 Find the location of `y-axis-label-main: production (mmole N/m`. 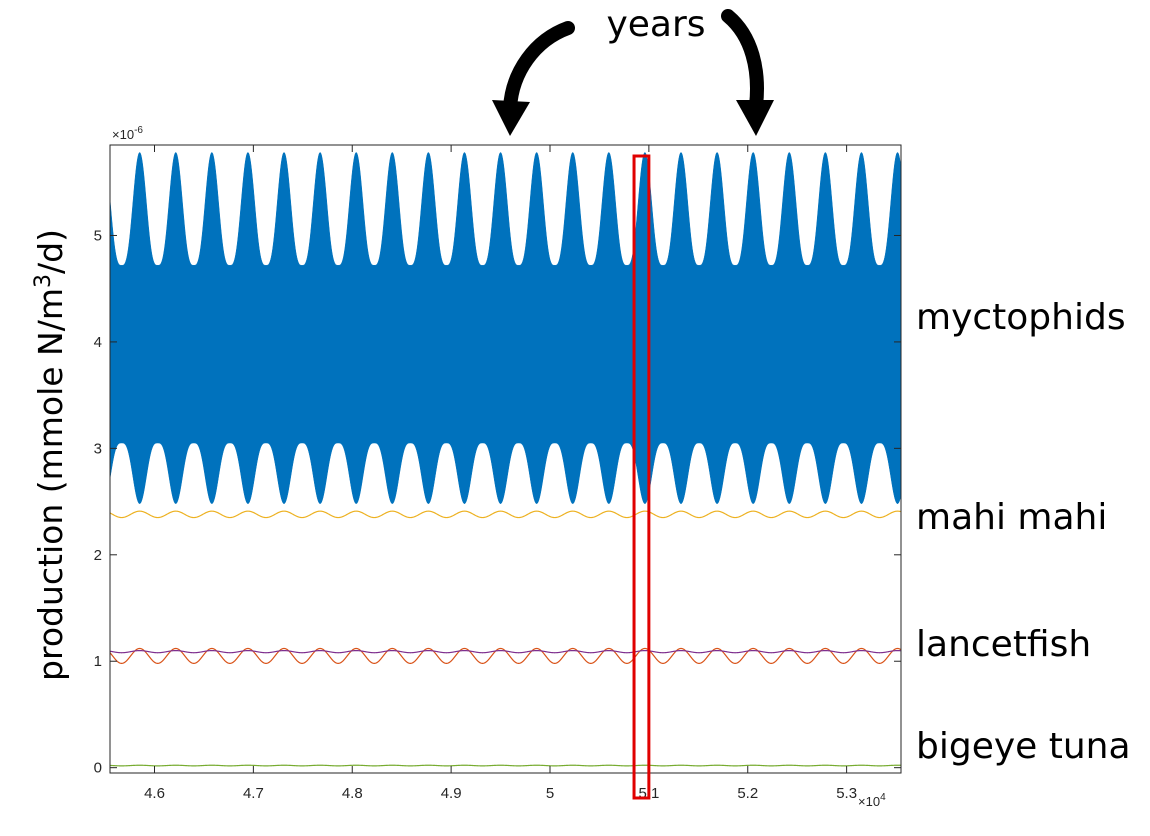

y-axis-label-main: production (mmole N/m is located at coordinates (50, 484).